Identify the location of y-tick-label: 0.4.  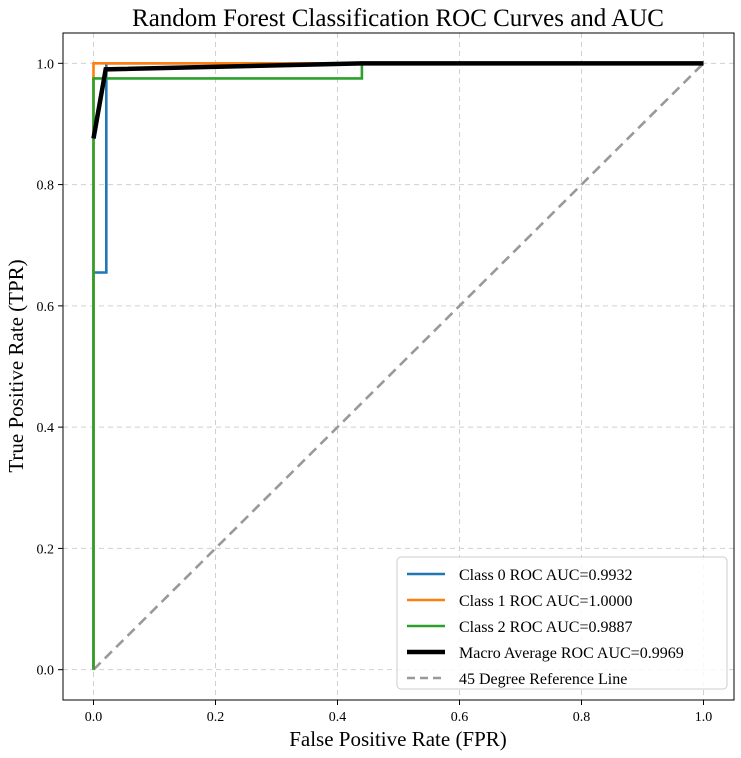
(46, 428).